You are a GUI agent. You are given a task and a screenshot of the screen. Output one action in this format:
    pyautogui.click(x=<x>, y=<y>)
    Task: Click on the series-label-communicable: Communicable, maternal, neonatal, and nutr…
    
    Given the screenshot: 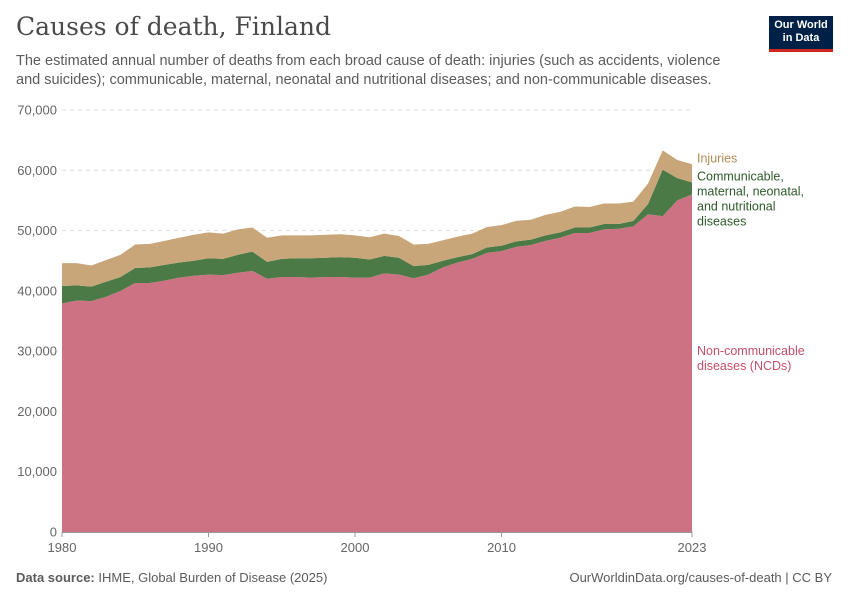 What is the action you would take?
    pyautogui.click(x=750, y=198)
    